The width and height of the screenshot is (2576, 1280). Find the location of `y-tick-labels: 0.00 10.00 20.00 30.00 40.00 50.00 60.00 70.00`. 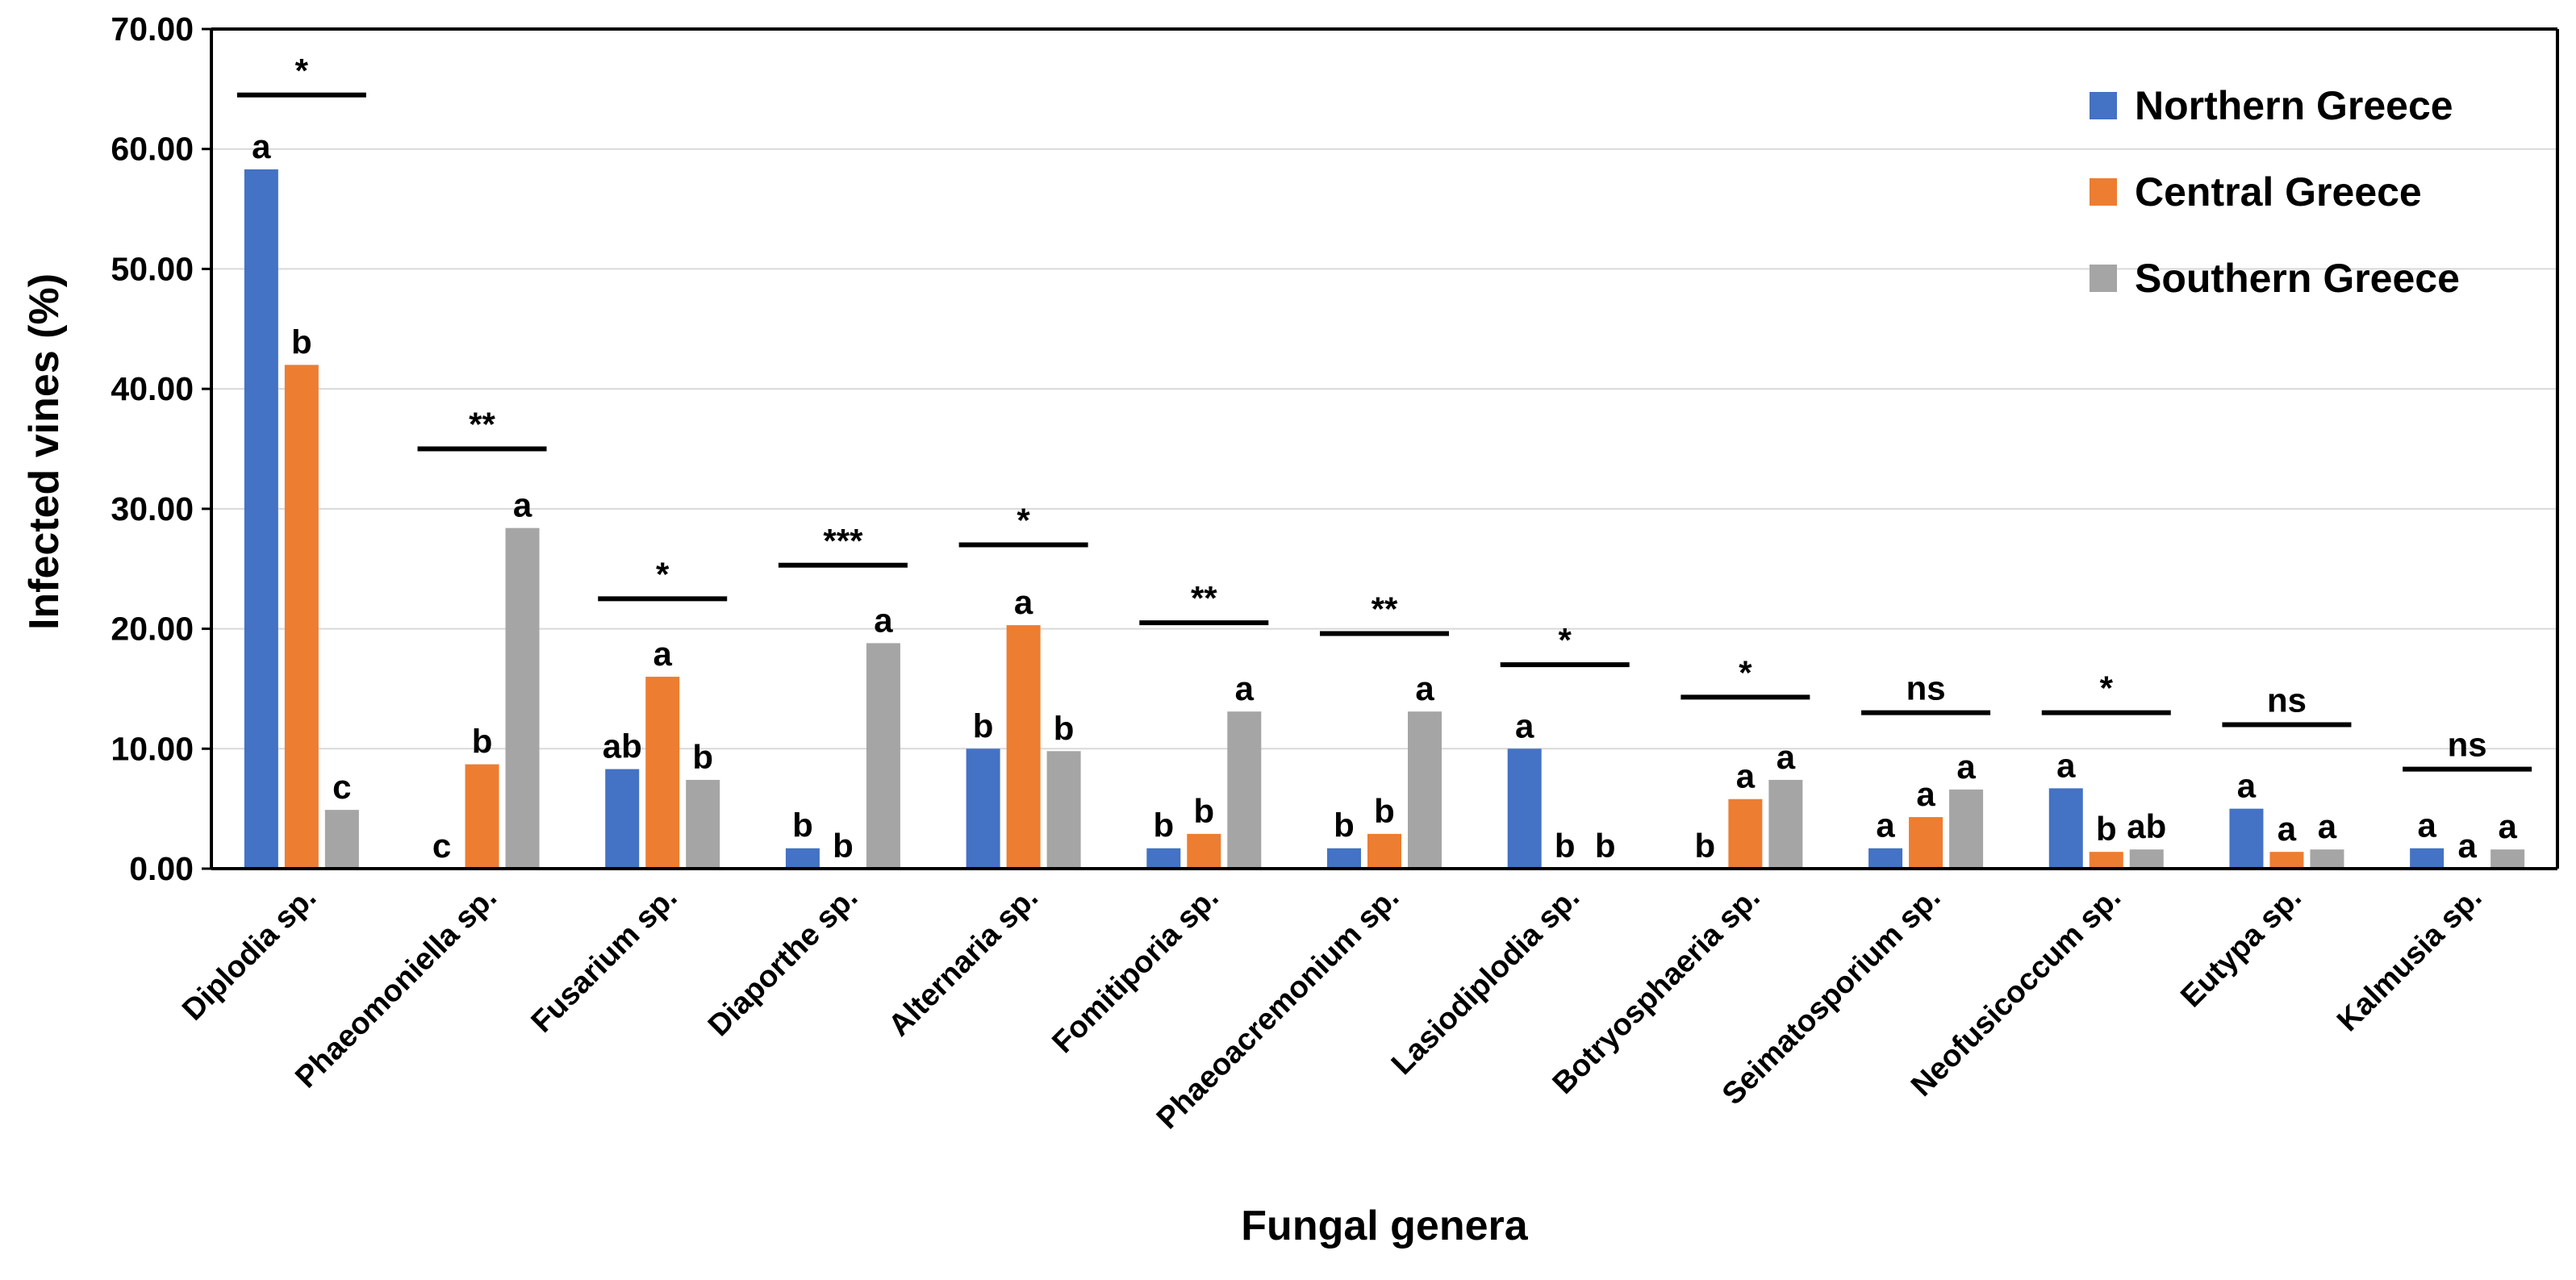

y-tick-labels: 0.00 10.00 20.00 30.00 40.00 50.00 60.00 70.00 is located at coordinates (152, 448).